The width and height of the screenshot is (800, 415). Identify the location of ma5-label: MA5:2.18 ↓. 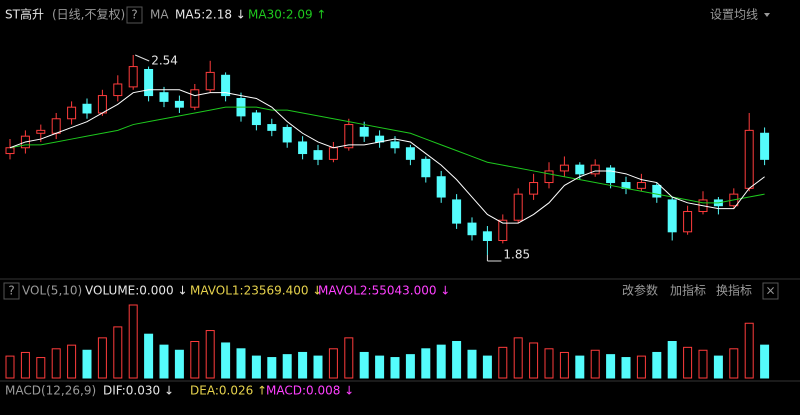
(210, 15).